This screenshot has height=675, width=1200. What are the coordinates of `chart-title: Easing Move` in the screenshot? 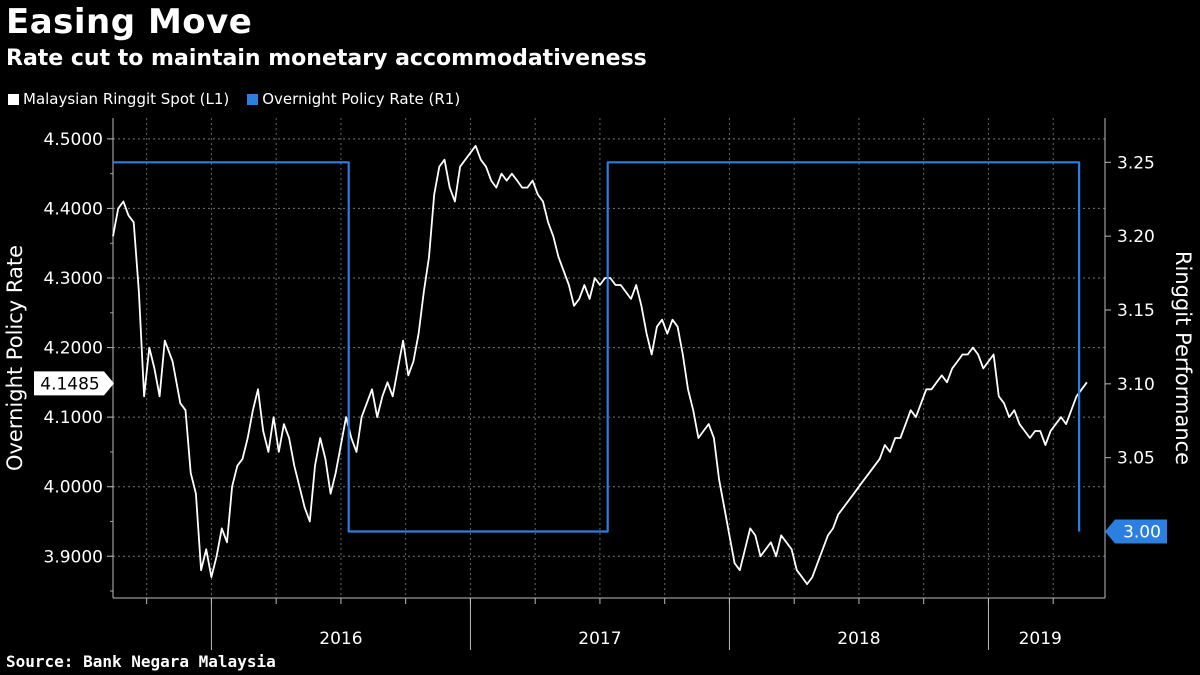 It's located at (129, 22).